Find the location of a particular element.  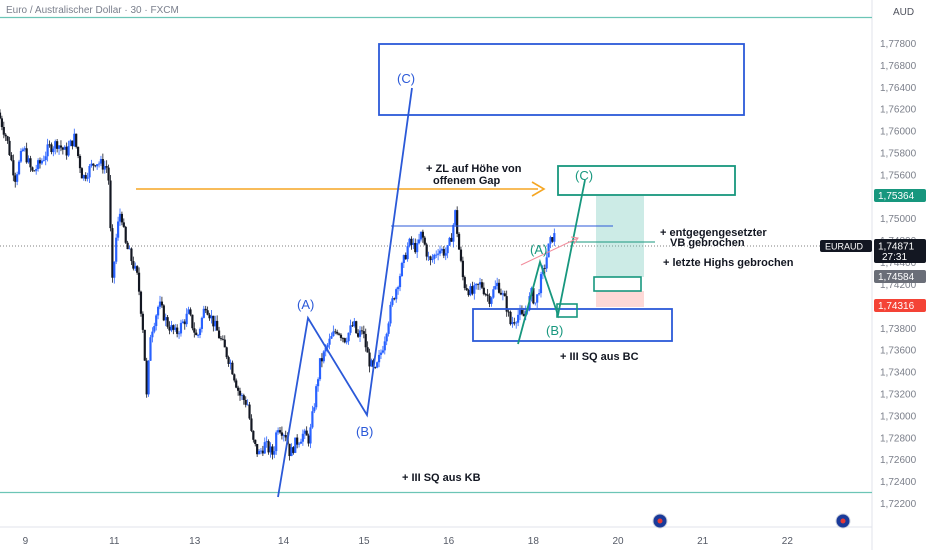

green-abc-wave is located at coordinates (551, 262).